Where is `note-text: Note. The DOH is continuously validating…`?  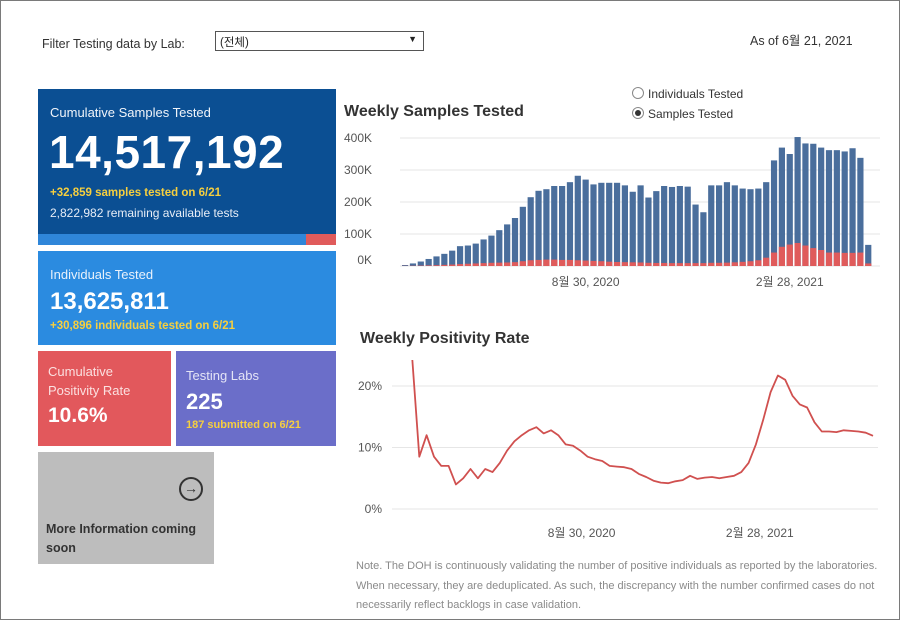
note-text: Note. The DOH is continuously validating… is located at coordinates (617, 585).